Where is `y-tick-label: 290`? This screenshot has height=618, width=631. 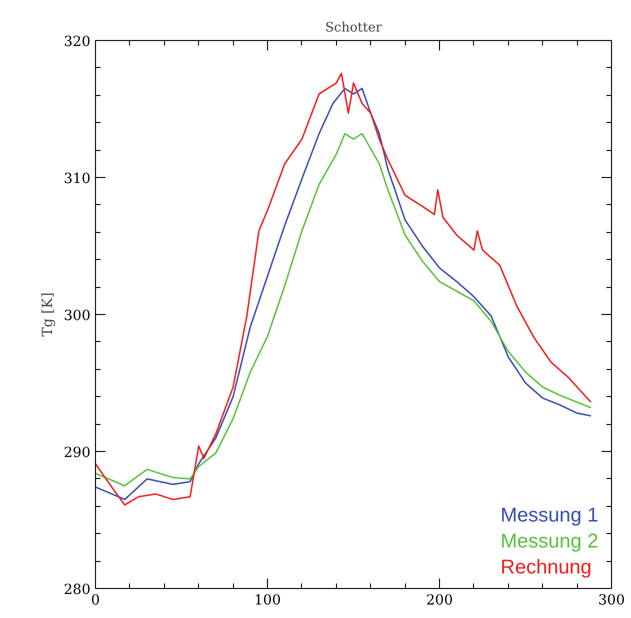 y-tick-label: 290 is located at coordinates (77, 453).